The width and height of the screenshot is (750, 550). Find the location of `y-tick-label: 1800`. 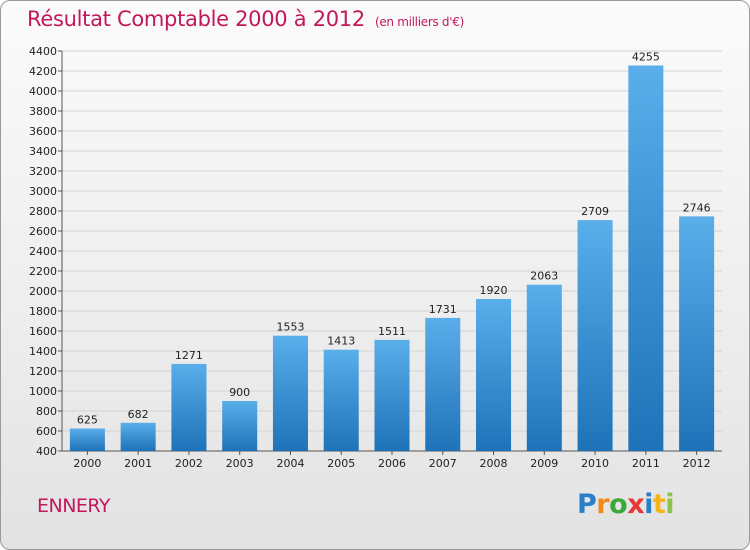

y-tick-label: 1800 is located at coordinates (43, 311).